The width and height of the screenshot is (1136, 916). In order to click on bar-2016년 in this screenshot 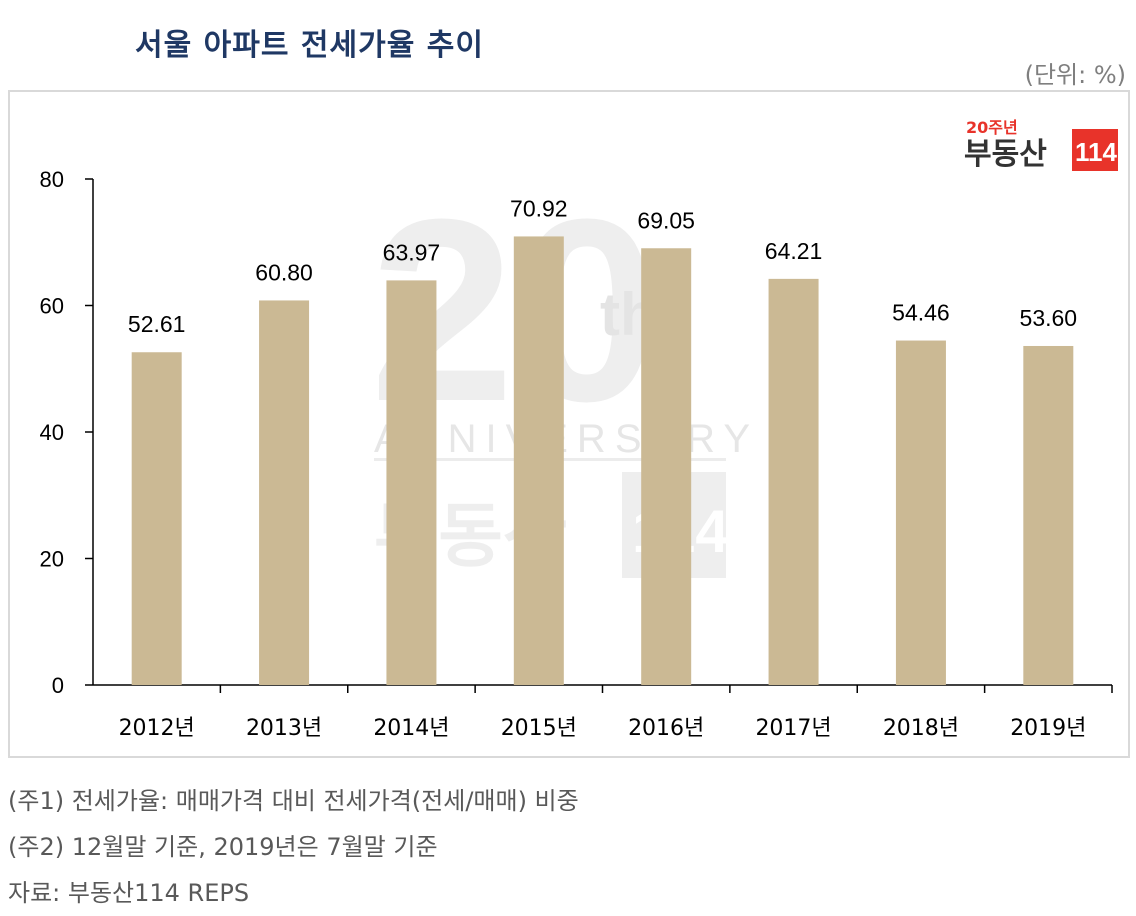, I will do `click(666, 467)`.